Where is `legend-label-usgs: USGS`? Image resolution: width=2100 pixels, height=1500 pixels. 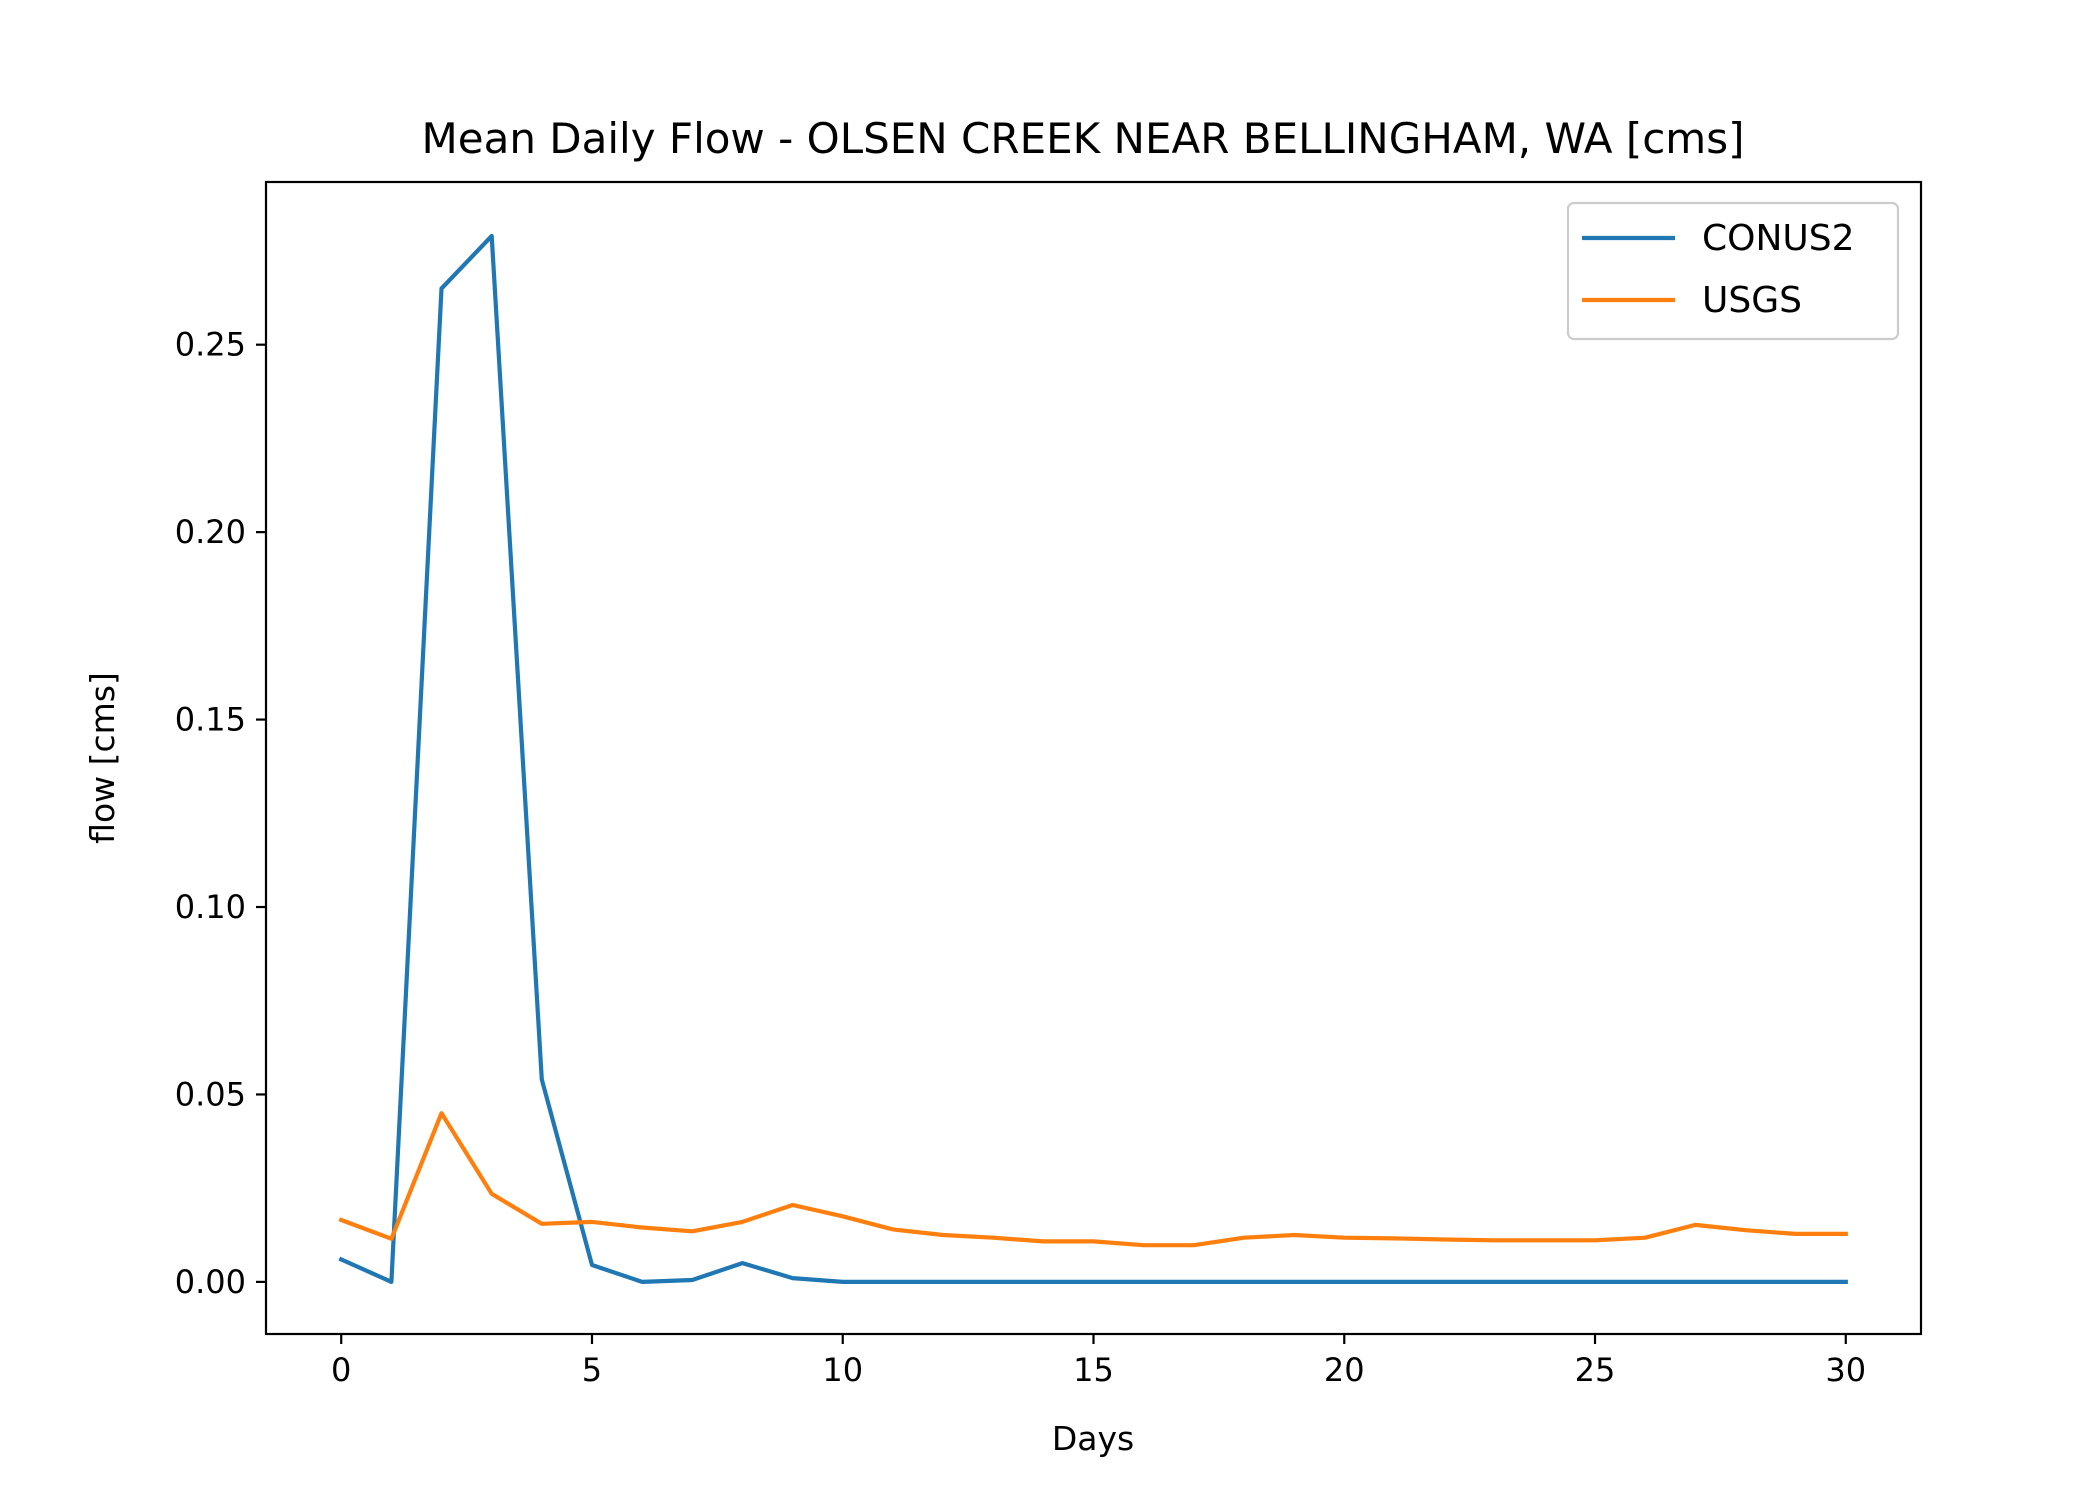 legend-label-usgs: USGS is located at coordinates (1752, 300).